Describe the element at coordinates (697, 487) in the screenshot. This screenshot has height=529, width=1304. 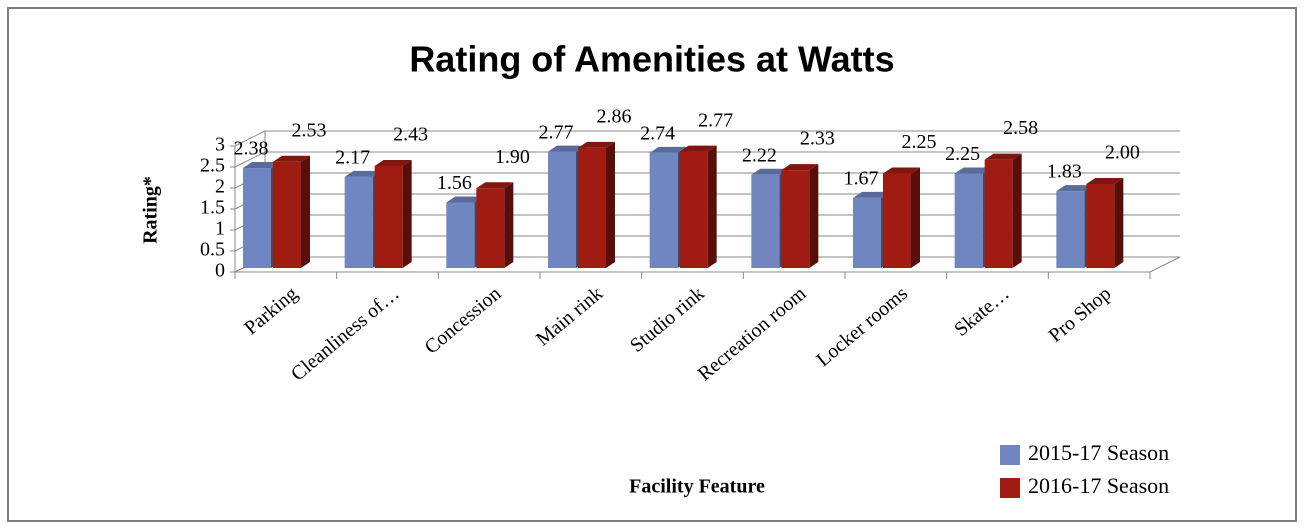
I see `x-axis-title: Facility Feature` at that location.